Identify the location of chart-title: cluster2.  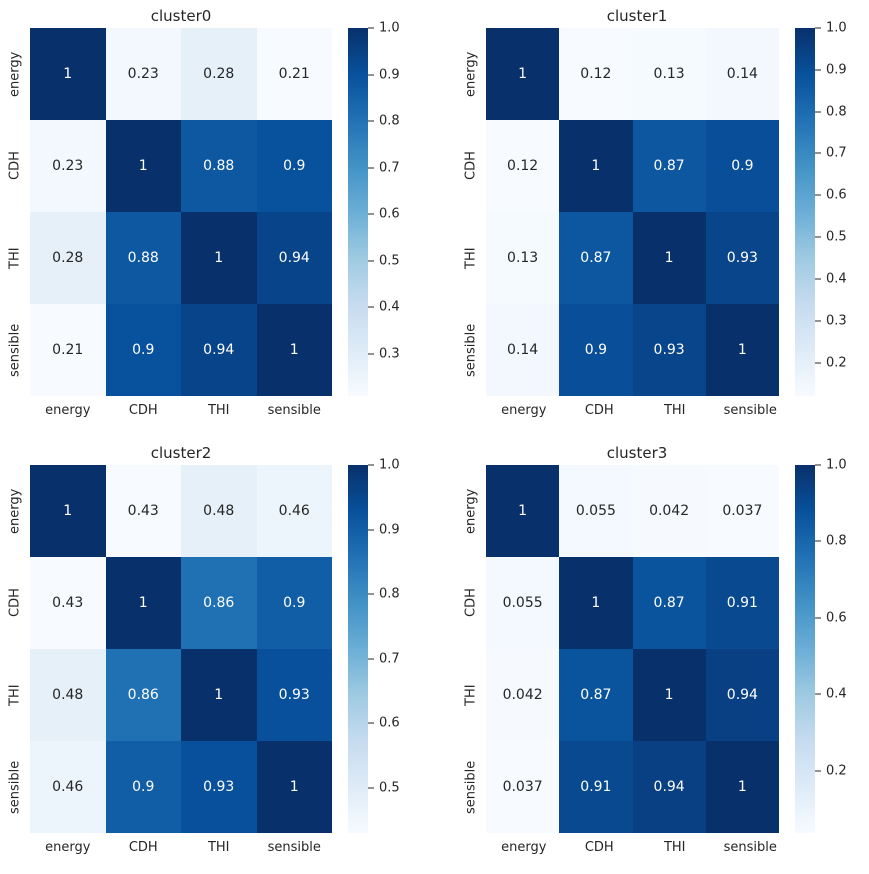
(181, 453).